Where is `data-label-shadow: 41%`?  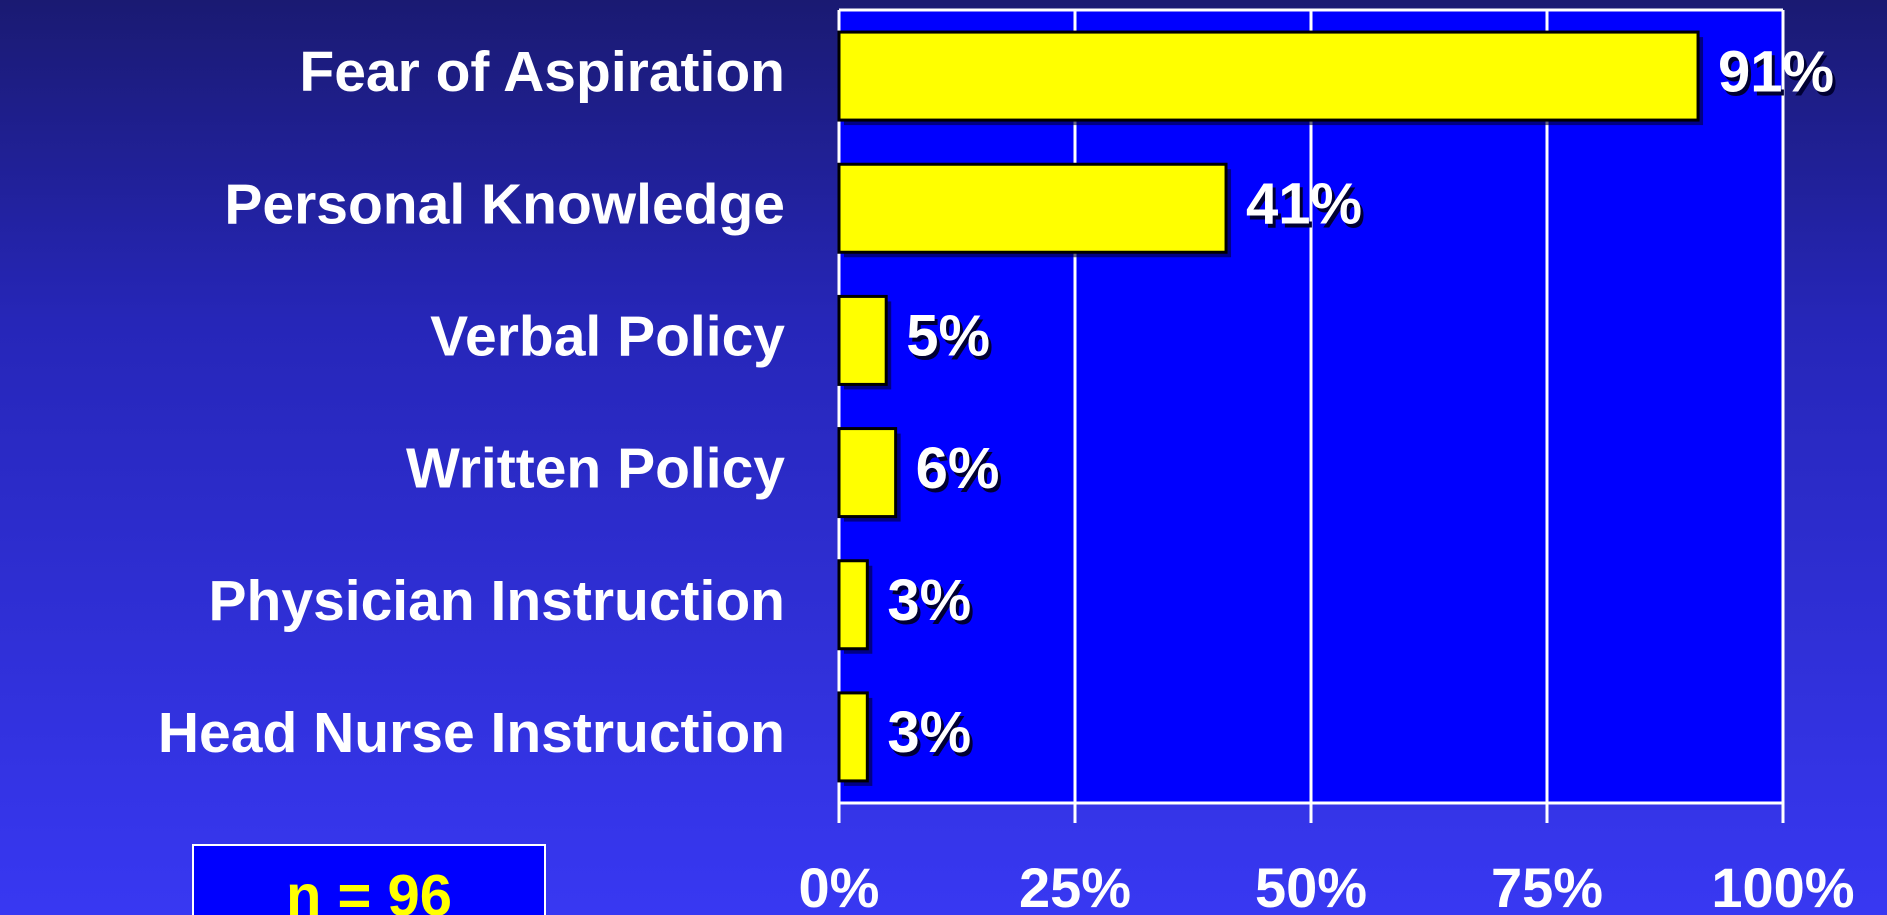
data-label-shadow: 41% is located at coordinates (1307, 208).